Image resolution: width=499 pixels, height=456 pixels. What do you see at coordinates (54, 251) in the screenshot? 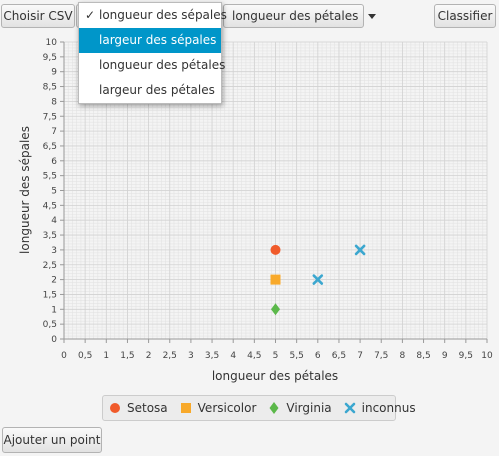
I see `y-tick-label: 3` at bounding box center [54, 251].